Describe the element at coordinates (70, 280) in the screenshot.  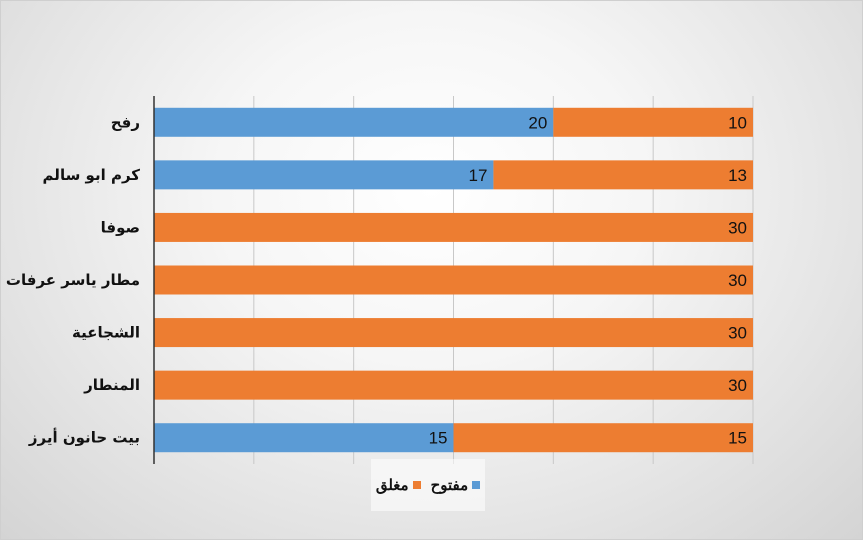
I see `category-label: مطار ياسر عرفات الدولي` at that location.